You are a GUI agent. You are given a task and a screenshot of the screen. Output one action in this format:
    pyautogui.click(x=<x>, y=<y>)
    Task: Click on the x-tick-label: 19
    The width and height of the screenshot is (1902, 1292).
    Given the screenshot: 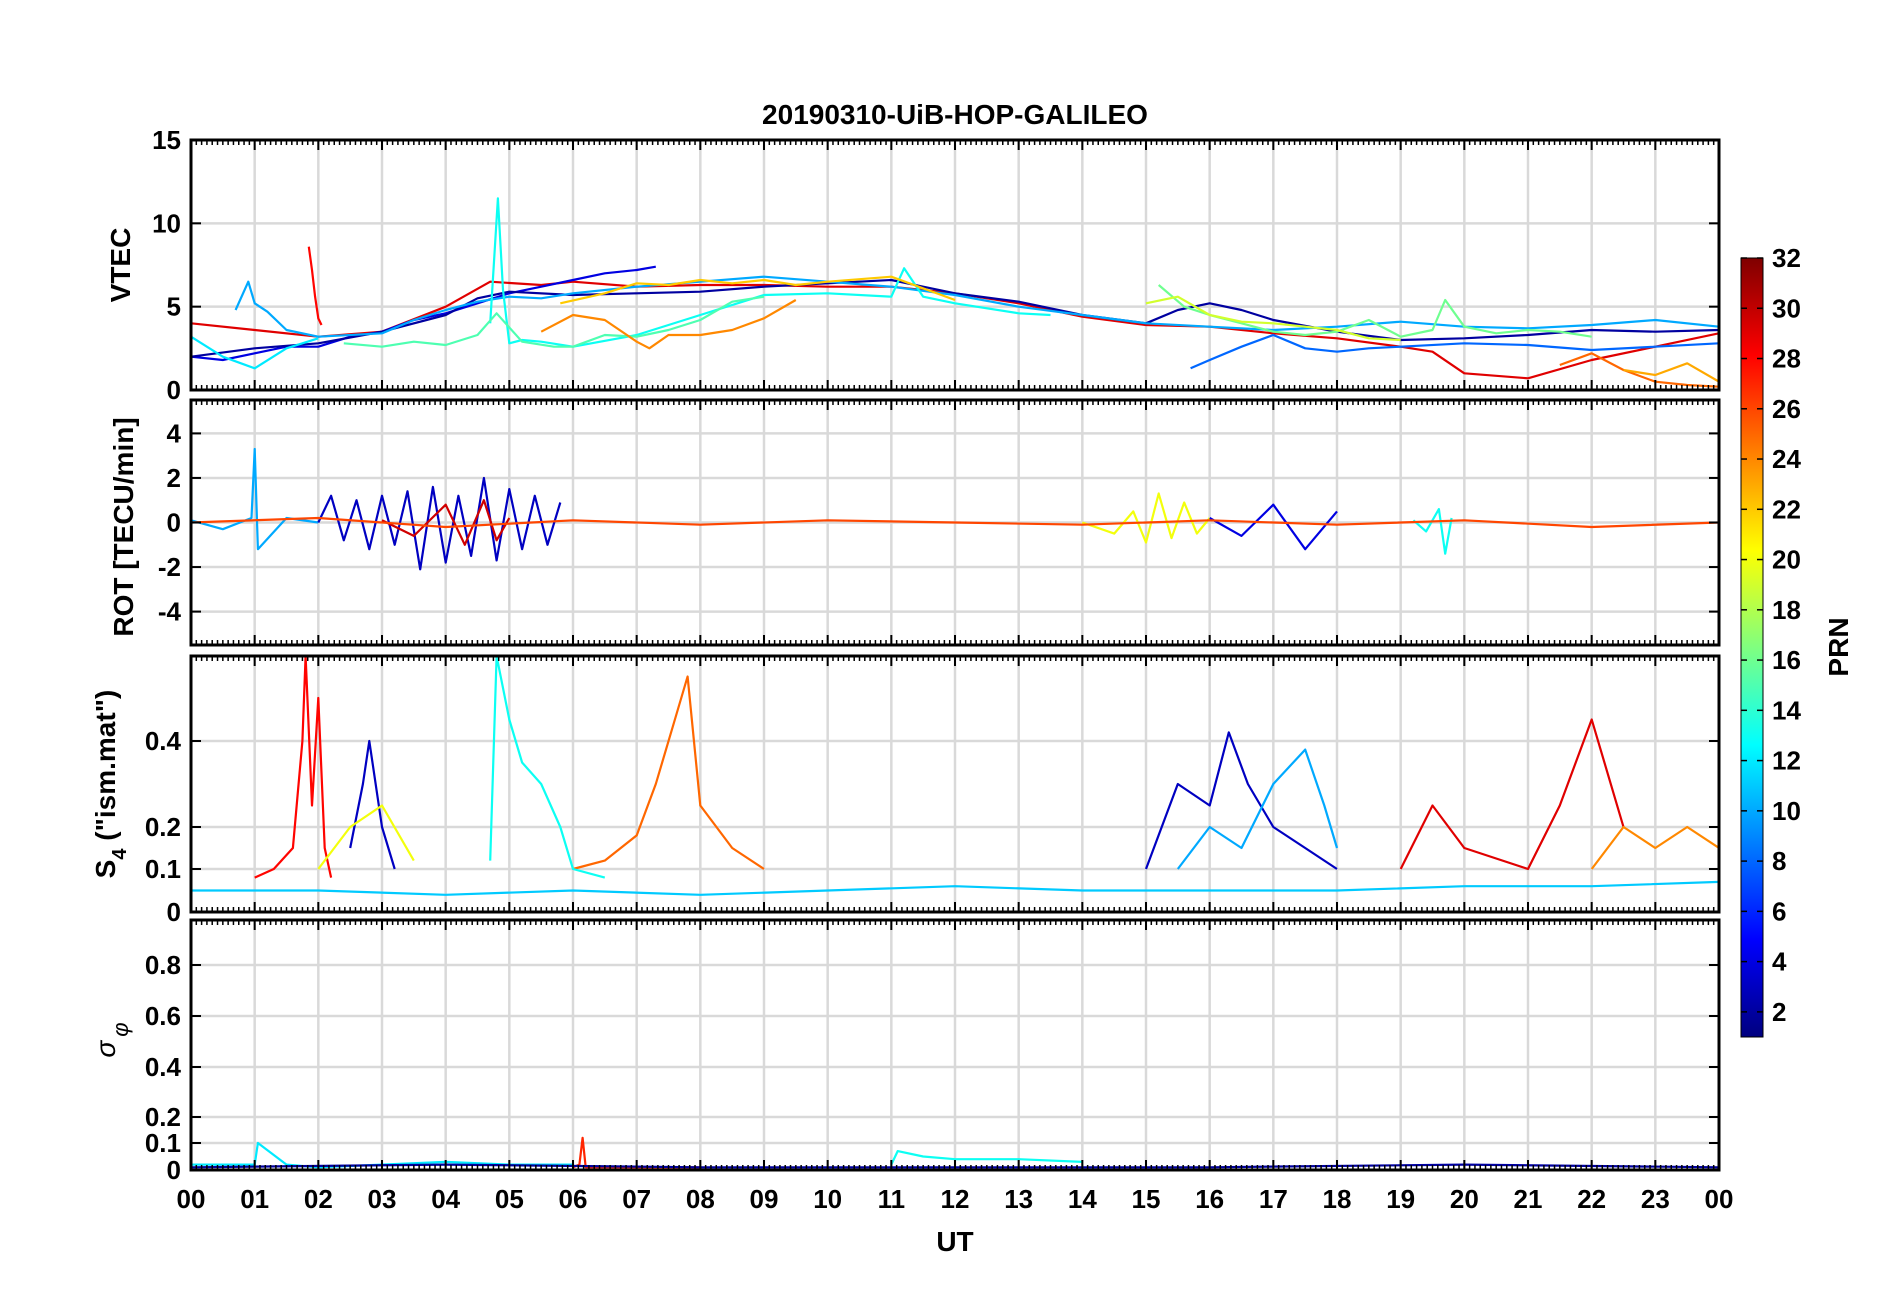 What is the action you would take?
    pyautogui.click(x=1400, y=1199)
    